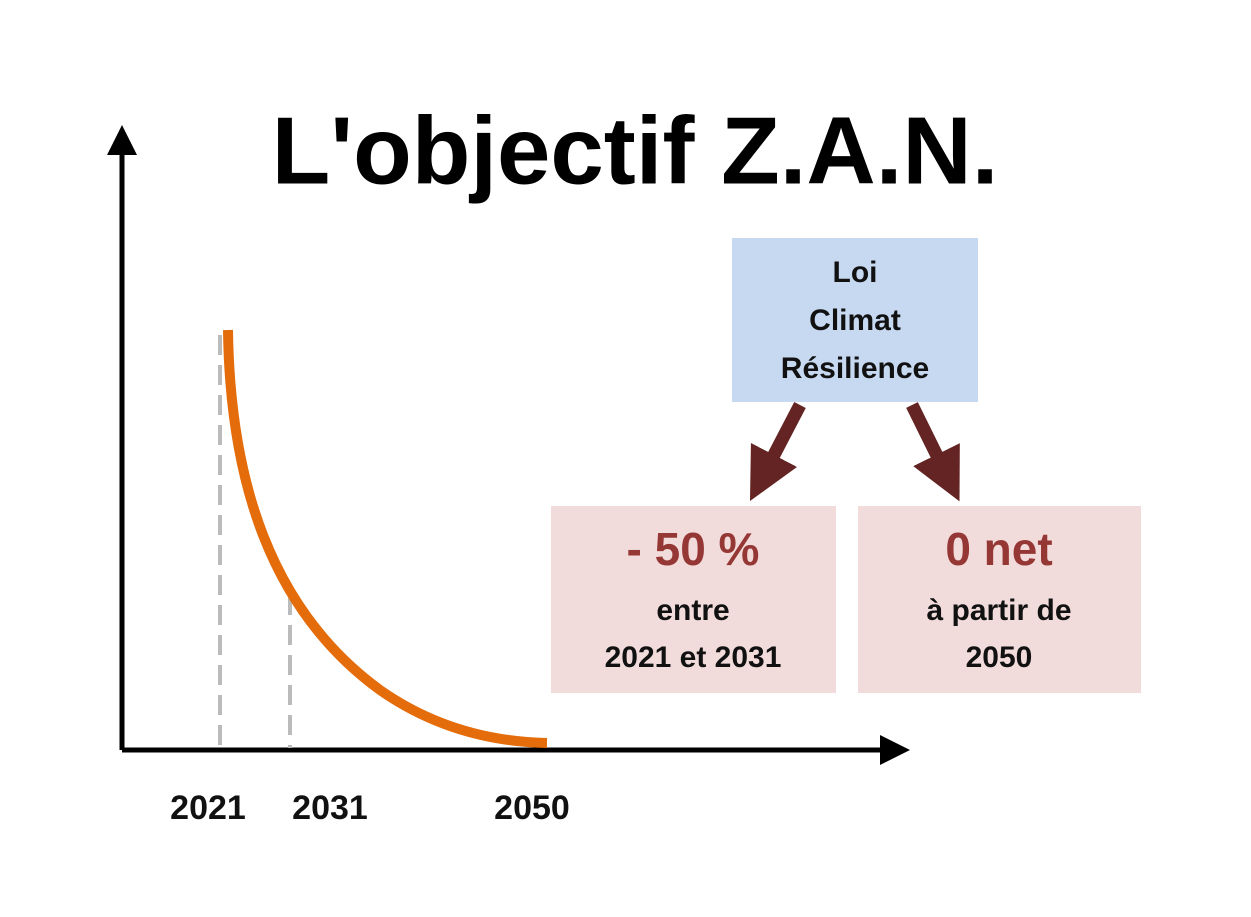 The image size is (1251, 917). What do you see at coordinates (385, 538) in the screenshot?
I see `curve` at bounding box center [385, 538].